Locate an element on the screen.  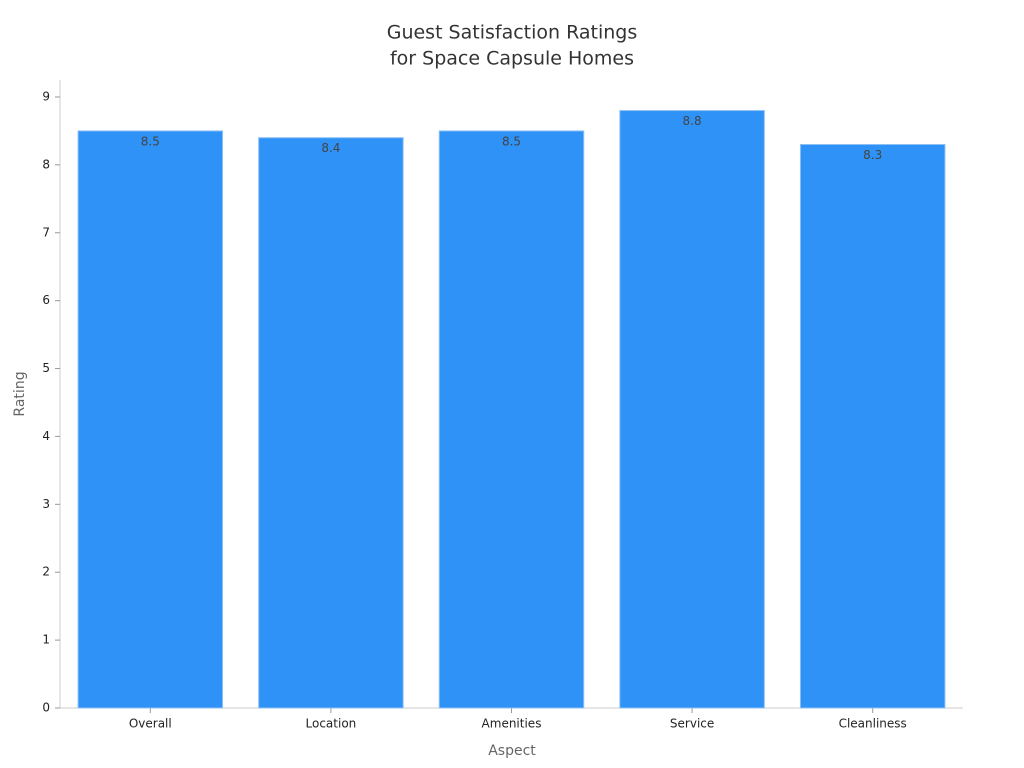
chart-title: for Space Capsule Homes is located at coordinates (512, 59).